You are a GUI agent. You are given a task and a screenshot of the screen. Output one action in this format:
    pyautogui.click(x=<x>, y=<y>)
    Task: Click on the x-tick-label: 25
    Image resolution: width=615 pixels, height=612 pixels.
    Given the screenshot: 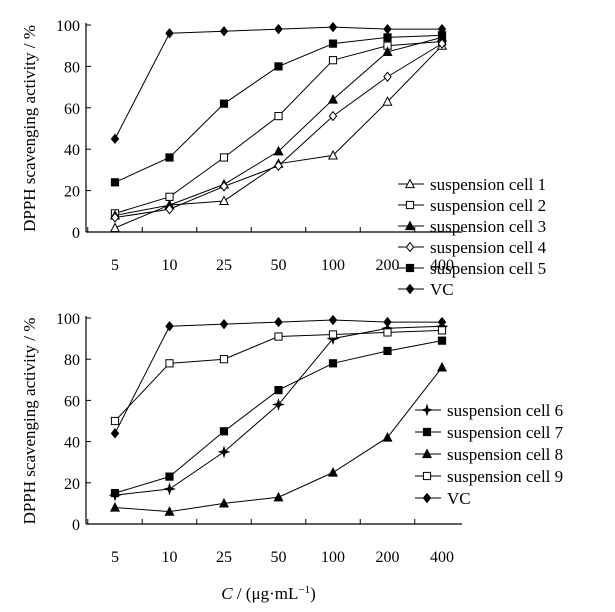 What is the action you would take?
    pyautogui.click(x=224, y=557)
    